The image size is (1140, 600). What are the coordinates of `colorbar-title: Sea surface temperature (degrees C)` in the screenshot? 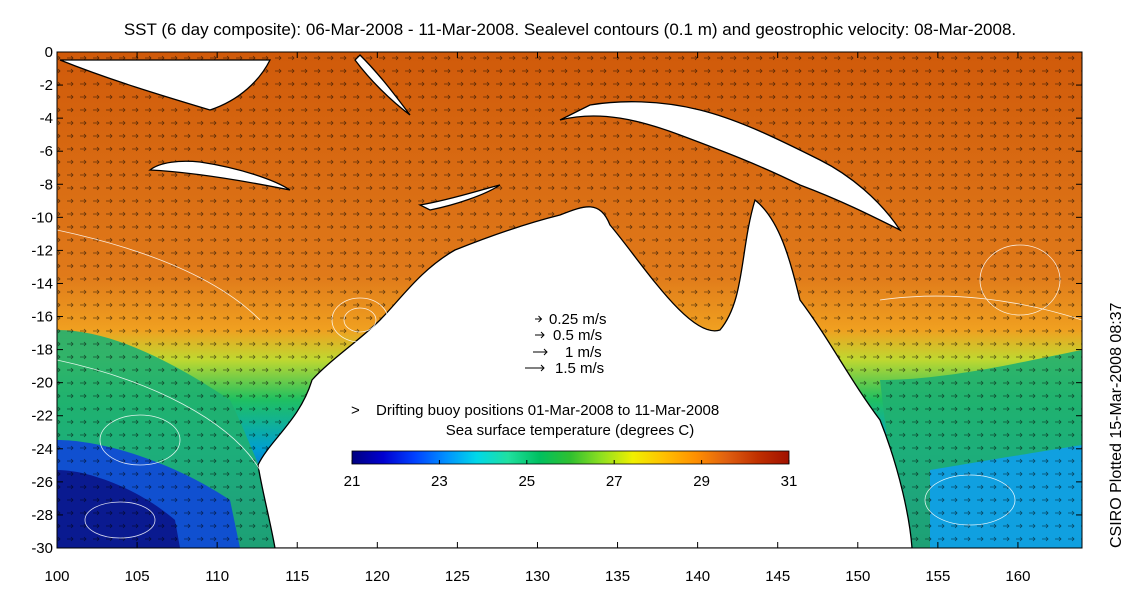 It's located at (570, 430).